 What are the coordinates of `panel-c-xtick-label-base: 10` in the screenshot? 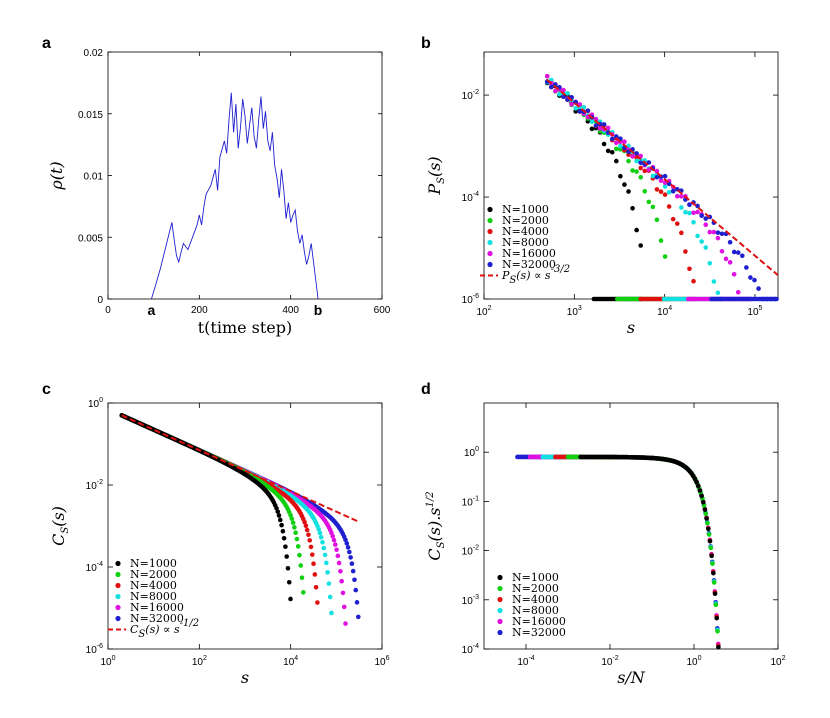 It's located at (106, 662).